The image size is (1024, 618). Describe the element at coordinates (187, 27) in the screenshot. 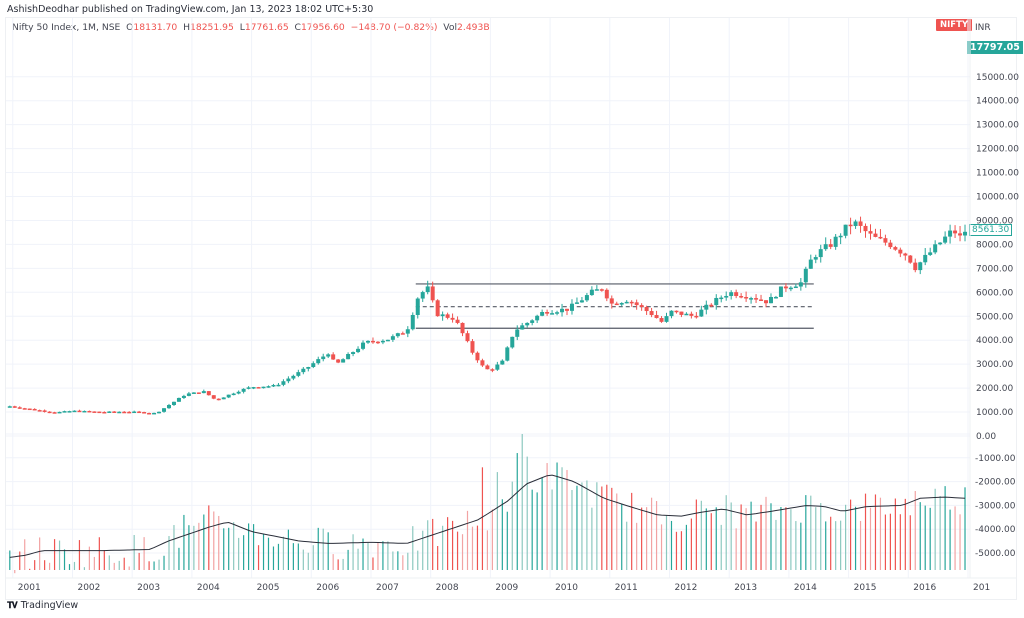

I see `high-label: H` at that location.